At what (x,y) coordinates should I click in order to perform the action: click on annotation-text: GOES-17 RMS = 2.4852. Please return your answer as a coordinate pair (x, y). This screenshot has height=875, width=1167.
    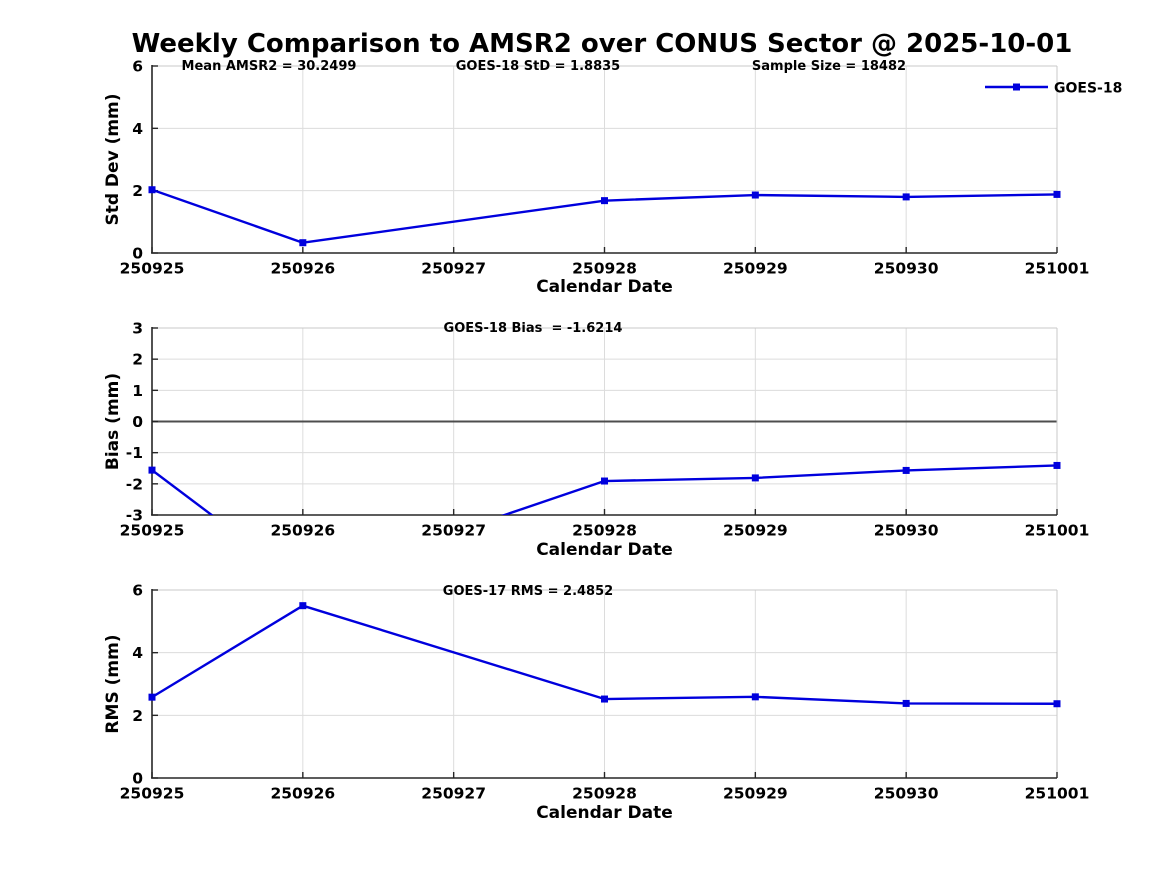
    Looking at the image, I should click on (528, 591).